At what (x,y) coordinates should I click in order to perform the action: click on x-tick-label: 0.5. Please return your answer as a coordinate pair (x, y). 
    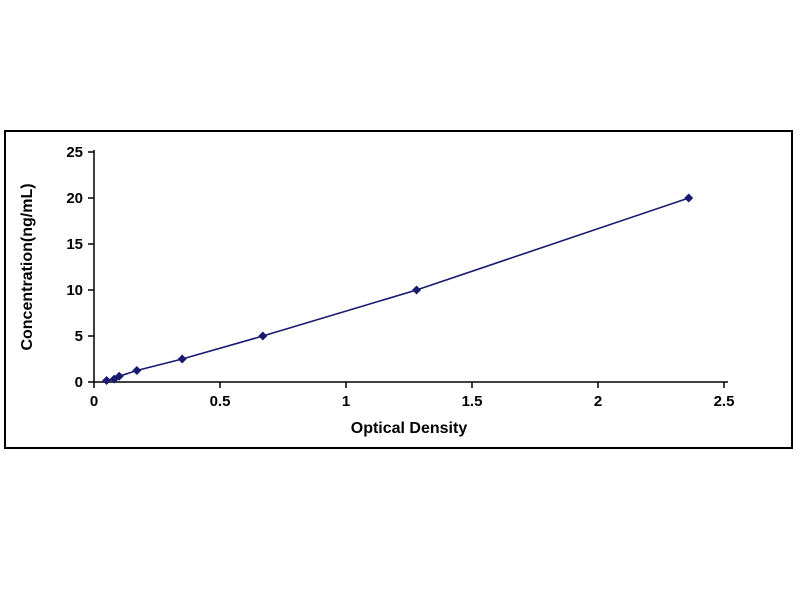
    Looking at the image, I should click on (220, 401).